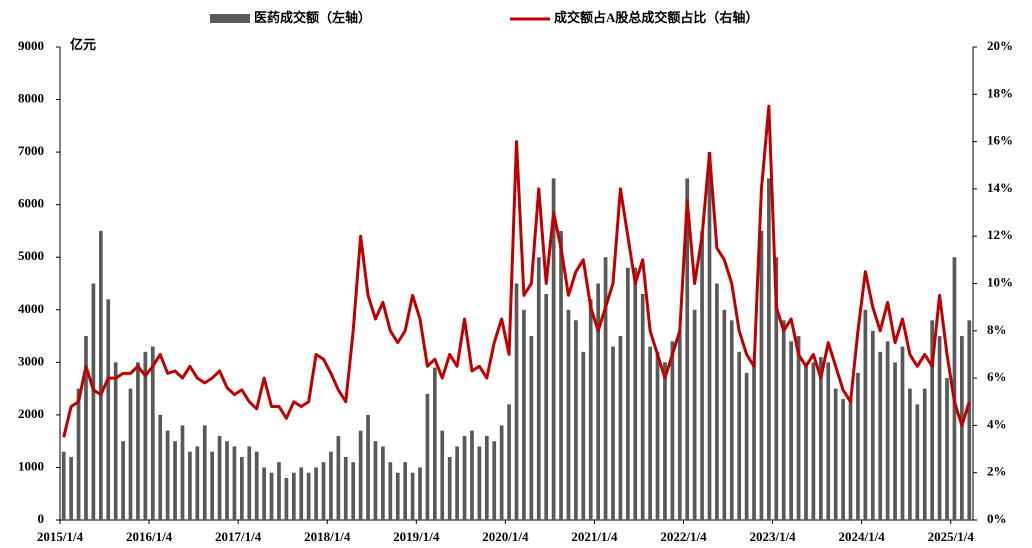 Image resolution: width=1032 pixels, height=548 pixels. I want to click on y2-tick-label: 14%, so click(1000, 187).